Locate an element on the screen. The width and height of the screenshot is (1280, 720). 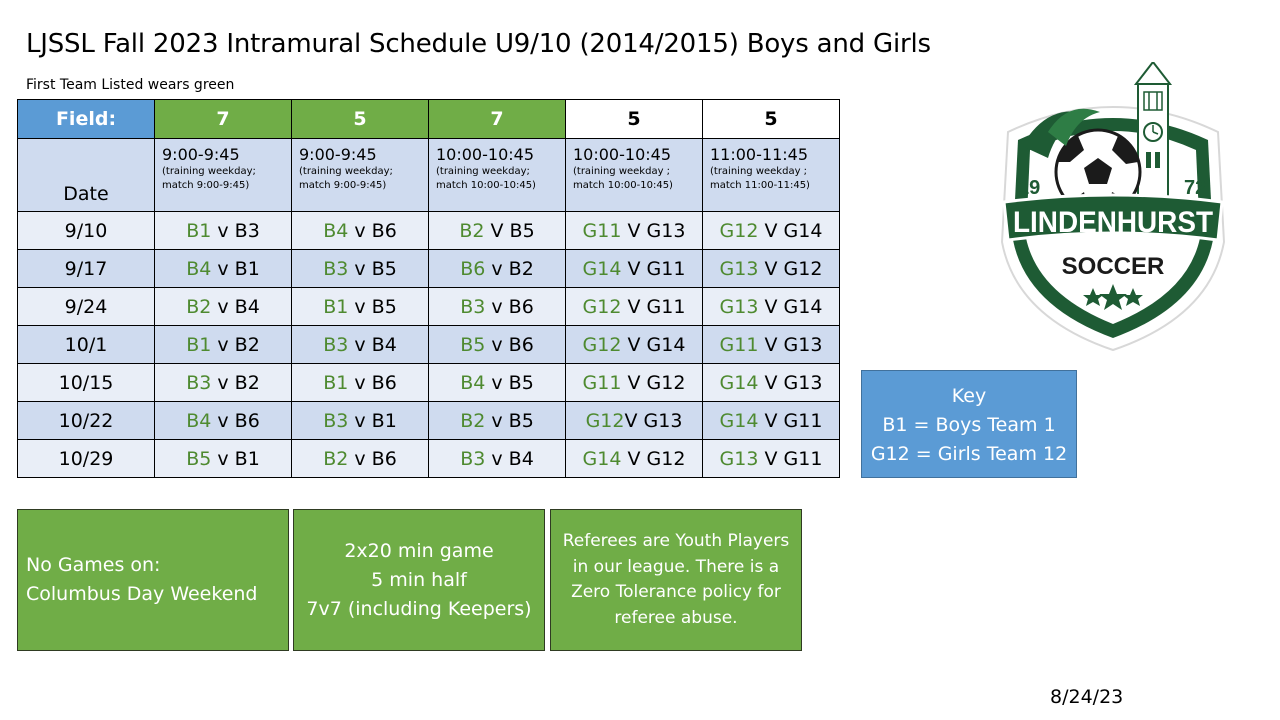
match-cell: B3 v B1 is located at coordinates (360, 420).